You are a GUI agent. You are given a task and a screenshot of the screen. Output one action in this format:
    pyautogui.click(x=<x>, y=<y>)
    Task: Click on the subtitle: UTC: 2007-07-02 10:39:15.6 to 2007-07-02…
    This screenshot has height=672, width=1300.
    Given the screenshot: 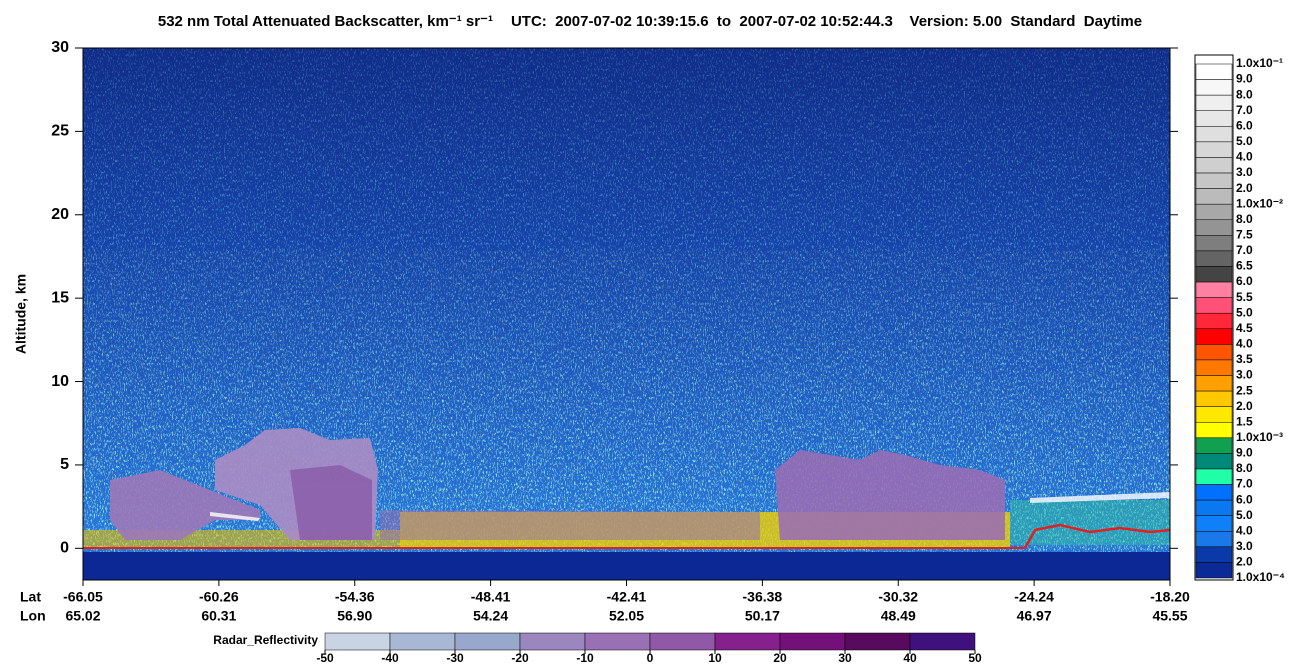 What is the action you would take?
    pyautogui.click(x=826, y=21)
    